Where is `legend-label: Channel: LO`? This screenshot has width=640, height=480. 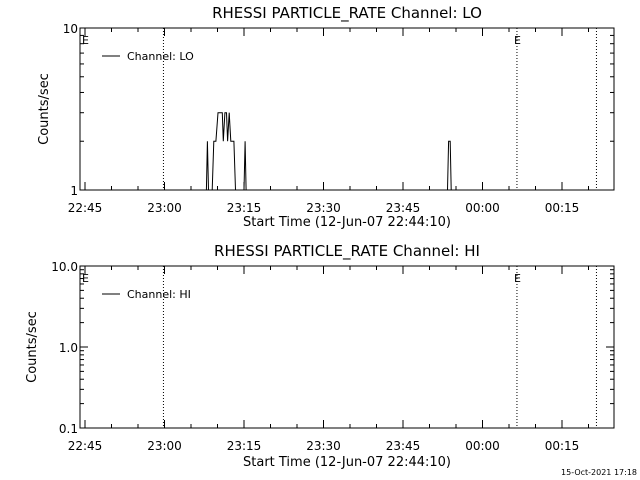
legend-label: Channel: LO is located at coordinates (160, 56).